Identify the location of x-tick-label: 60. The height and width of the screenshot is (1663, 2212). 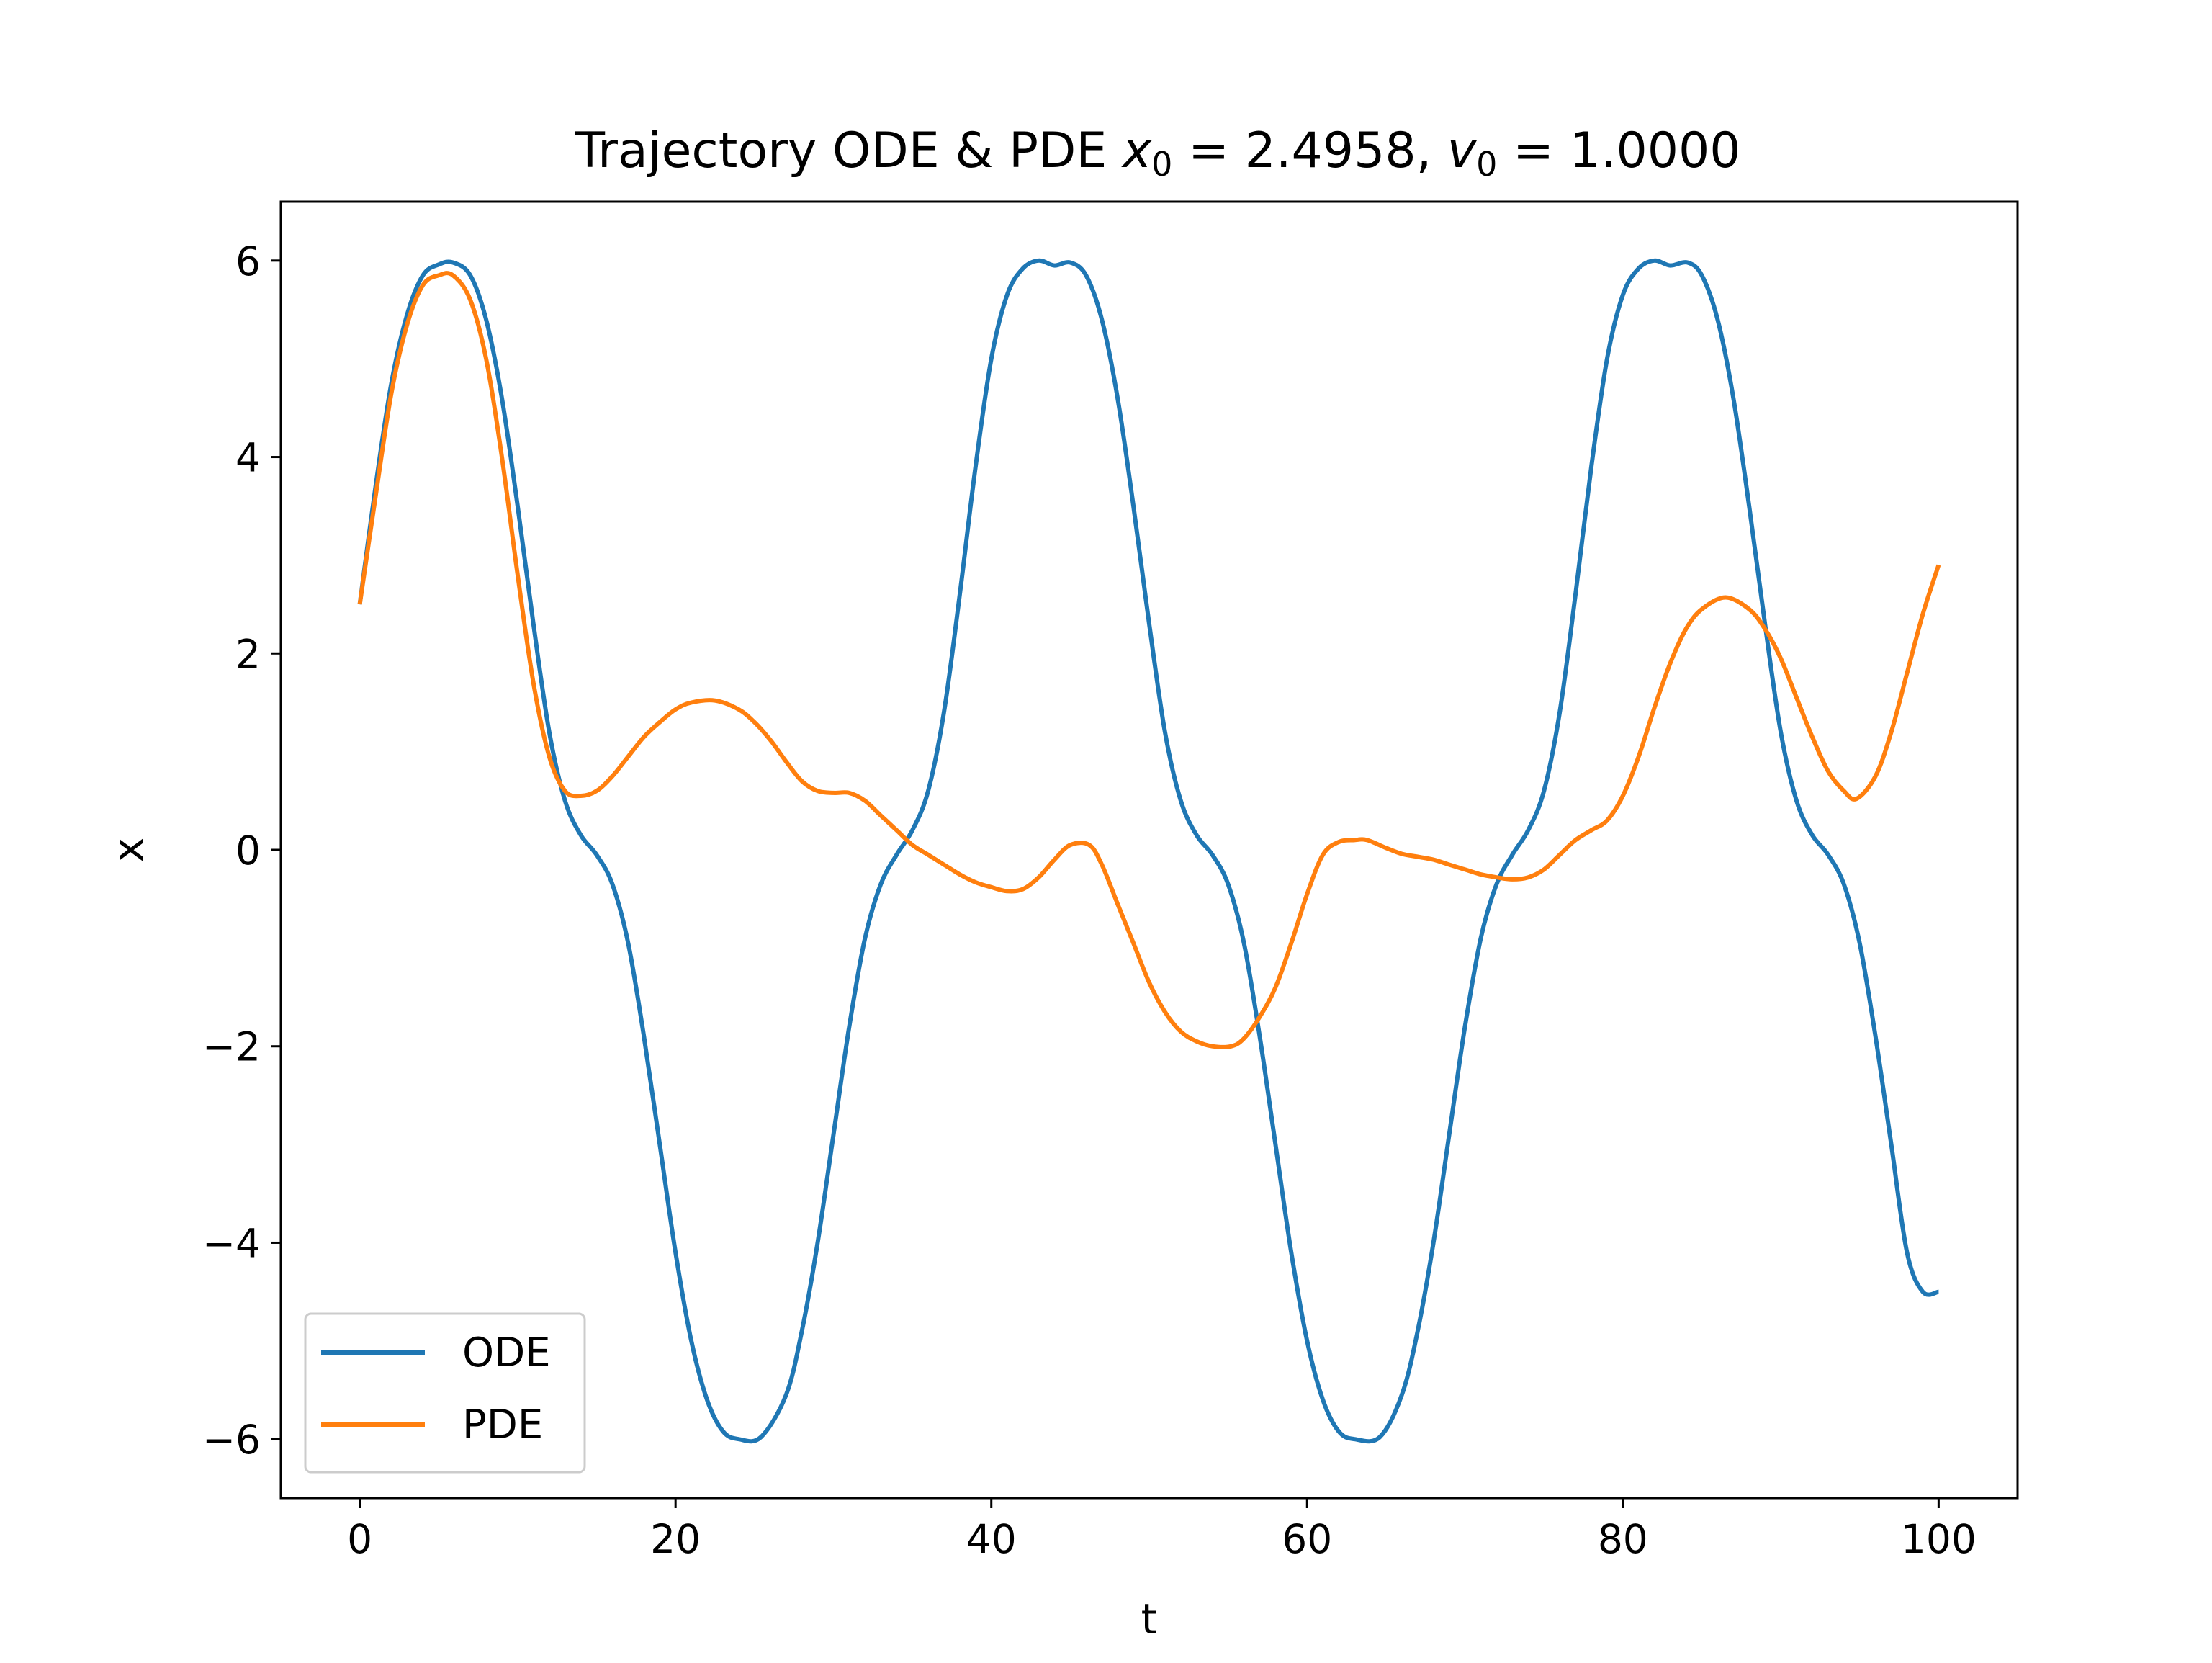
(1307, 1539).